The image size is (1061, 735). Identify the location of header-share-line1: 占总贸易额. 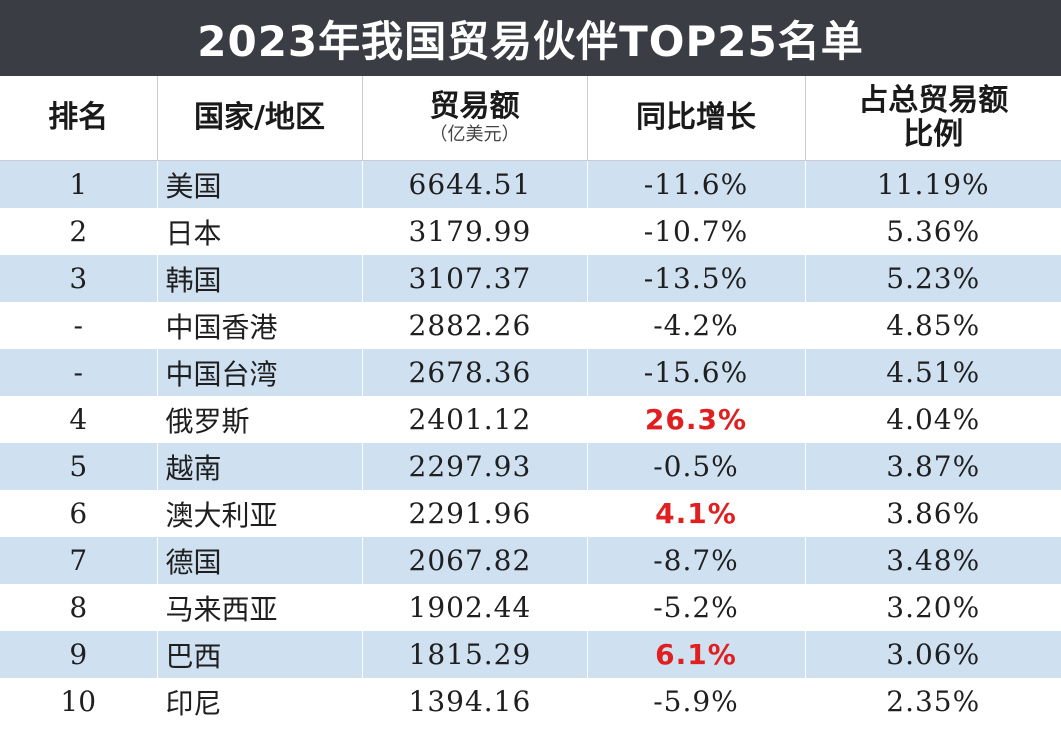
(933, 100).